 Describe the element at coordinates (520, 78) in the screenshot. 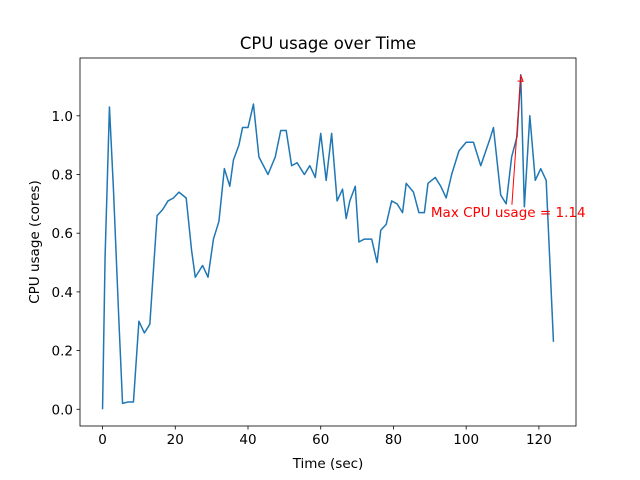

I see `annotation-arrowhead` at that location.